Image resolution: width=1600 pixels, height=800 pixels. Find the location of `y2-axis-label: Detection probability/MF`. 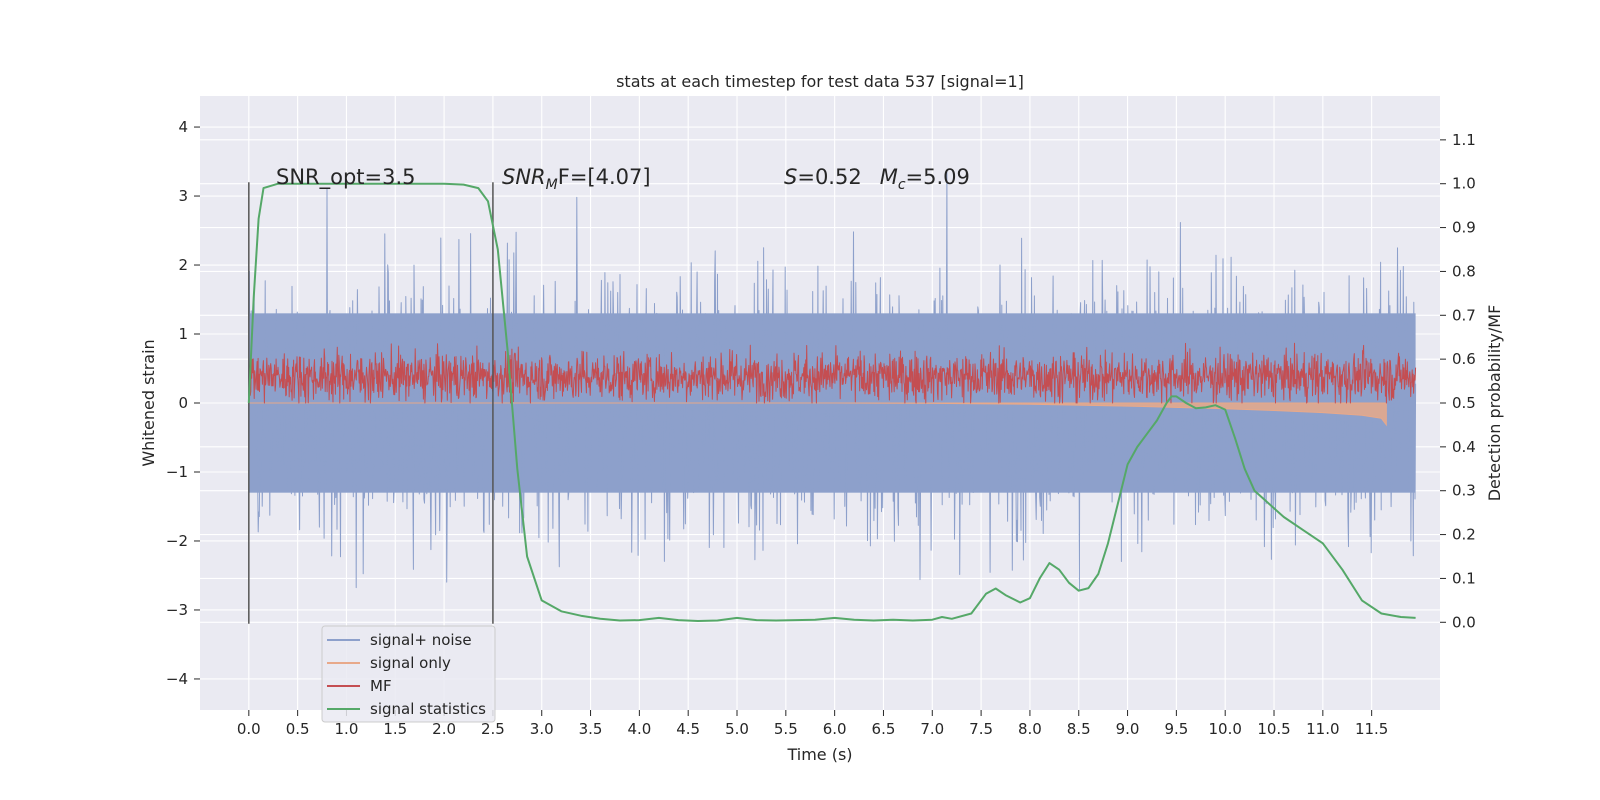

y2-axis-label: Detection probability/MF is located at coordinates (1494, 403).